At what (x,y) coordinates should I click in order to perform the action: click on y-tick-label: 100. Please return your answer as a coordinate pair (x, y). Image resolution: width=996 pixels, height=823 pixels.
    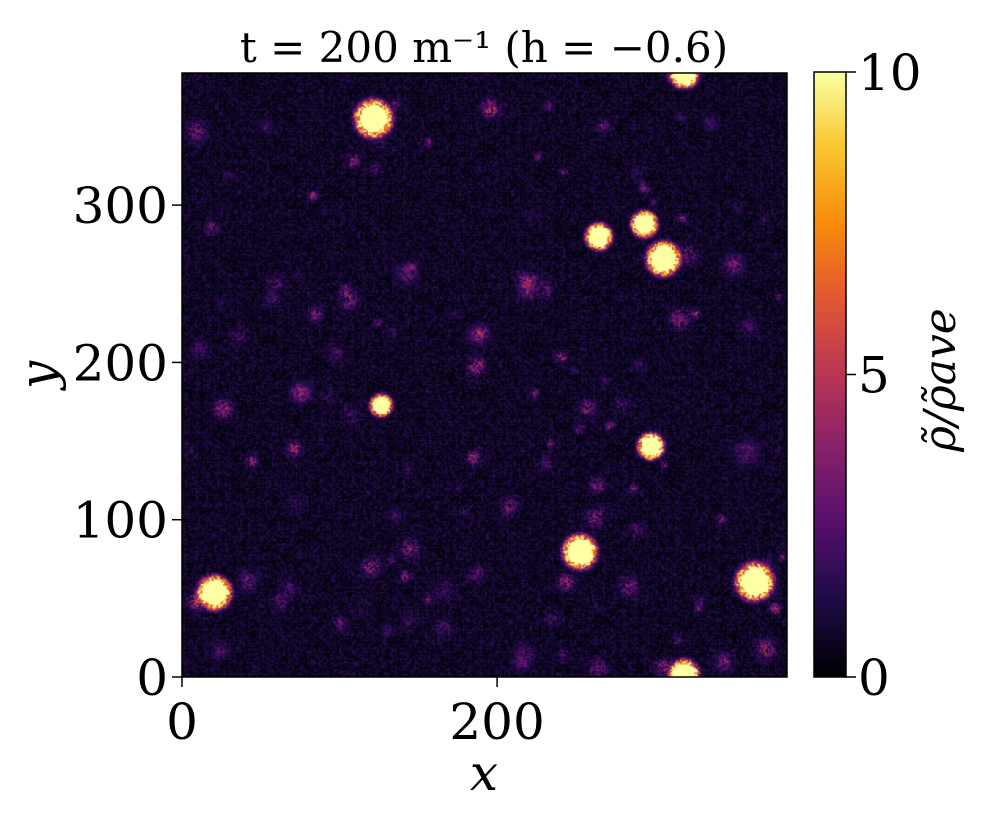
    Looking at the image, I should click on (120, 521).